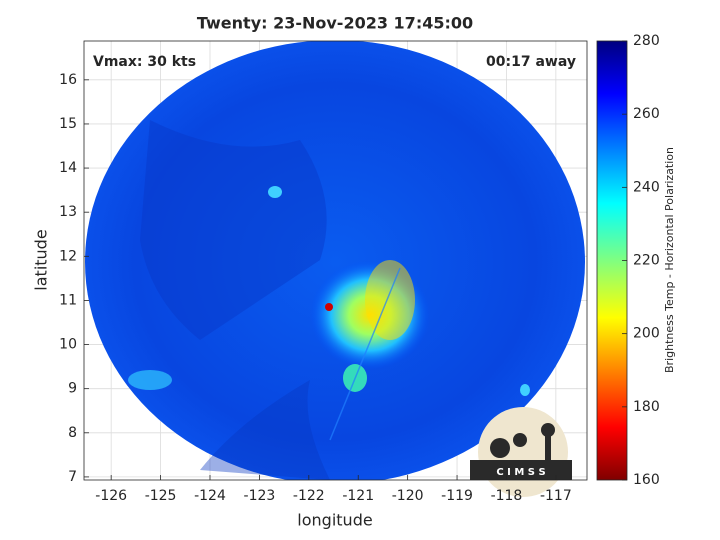 The width and height of the screenshot is (720, 540). What do you see at coordinates (646, 261) in the screenshot?
I see `colorbar-tick-label: 220` at bounding box center [646, 261].